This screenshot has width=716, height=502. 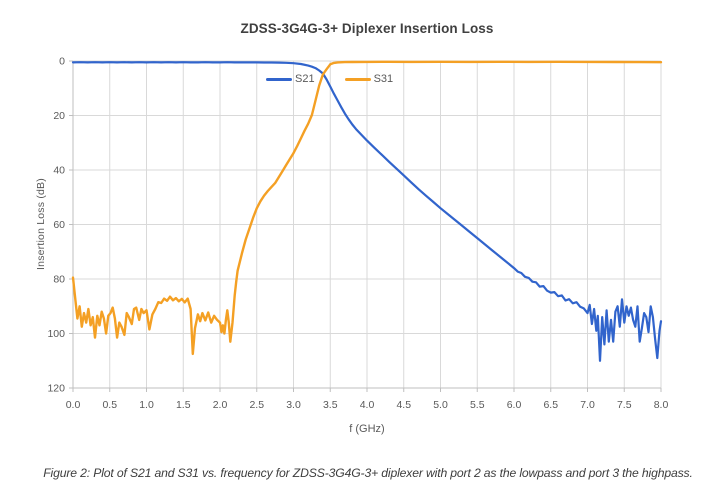 I want to click on s21-line-swatch, so click(x=279, y=79).